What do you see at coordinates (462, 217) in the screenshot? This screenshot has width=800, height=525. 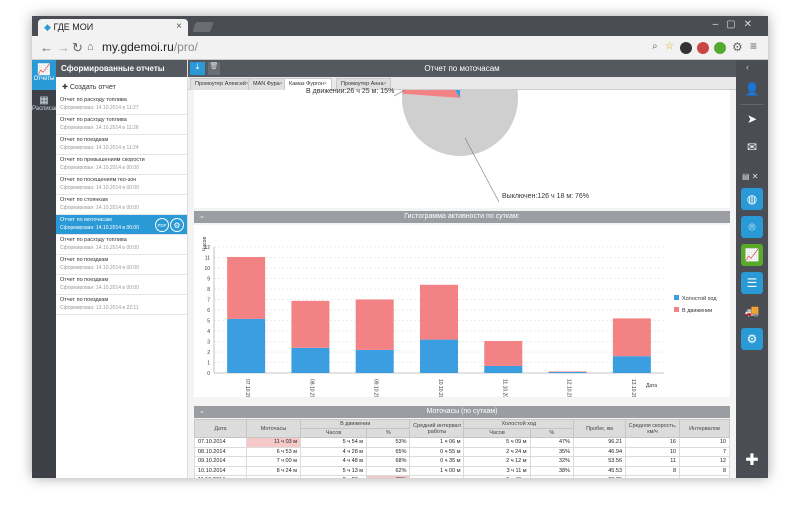 I see `histogram-header: ⌄ Гистограмма активности по суткам:` at bounding box center [462, 217].